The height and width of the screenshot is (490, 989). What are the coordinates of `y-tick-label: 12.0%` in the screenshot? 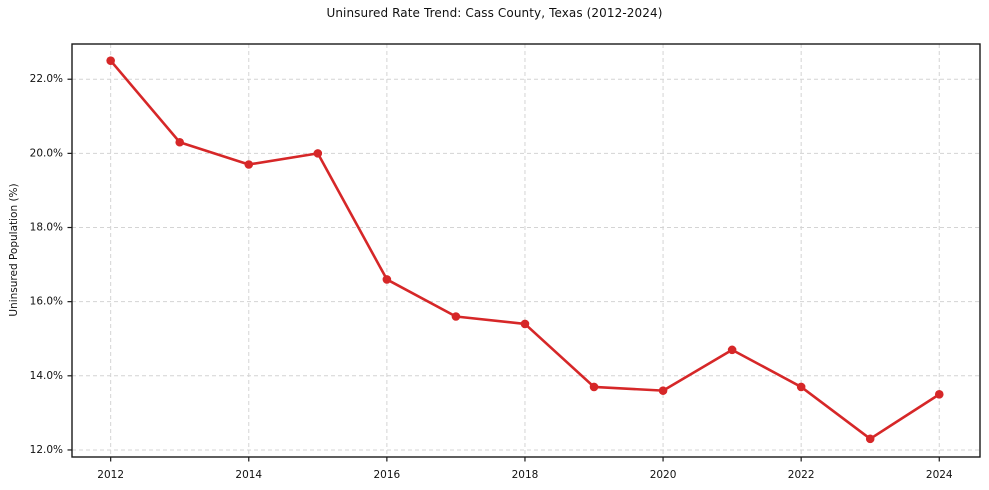 It's located at (46, 450).